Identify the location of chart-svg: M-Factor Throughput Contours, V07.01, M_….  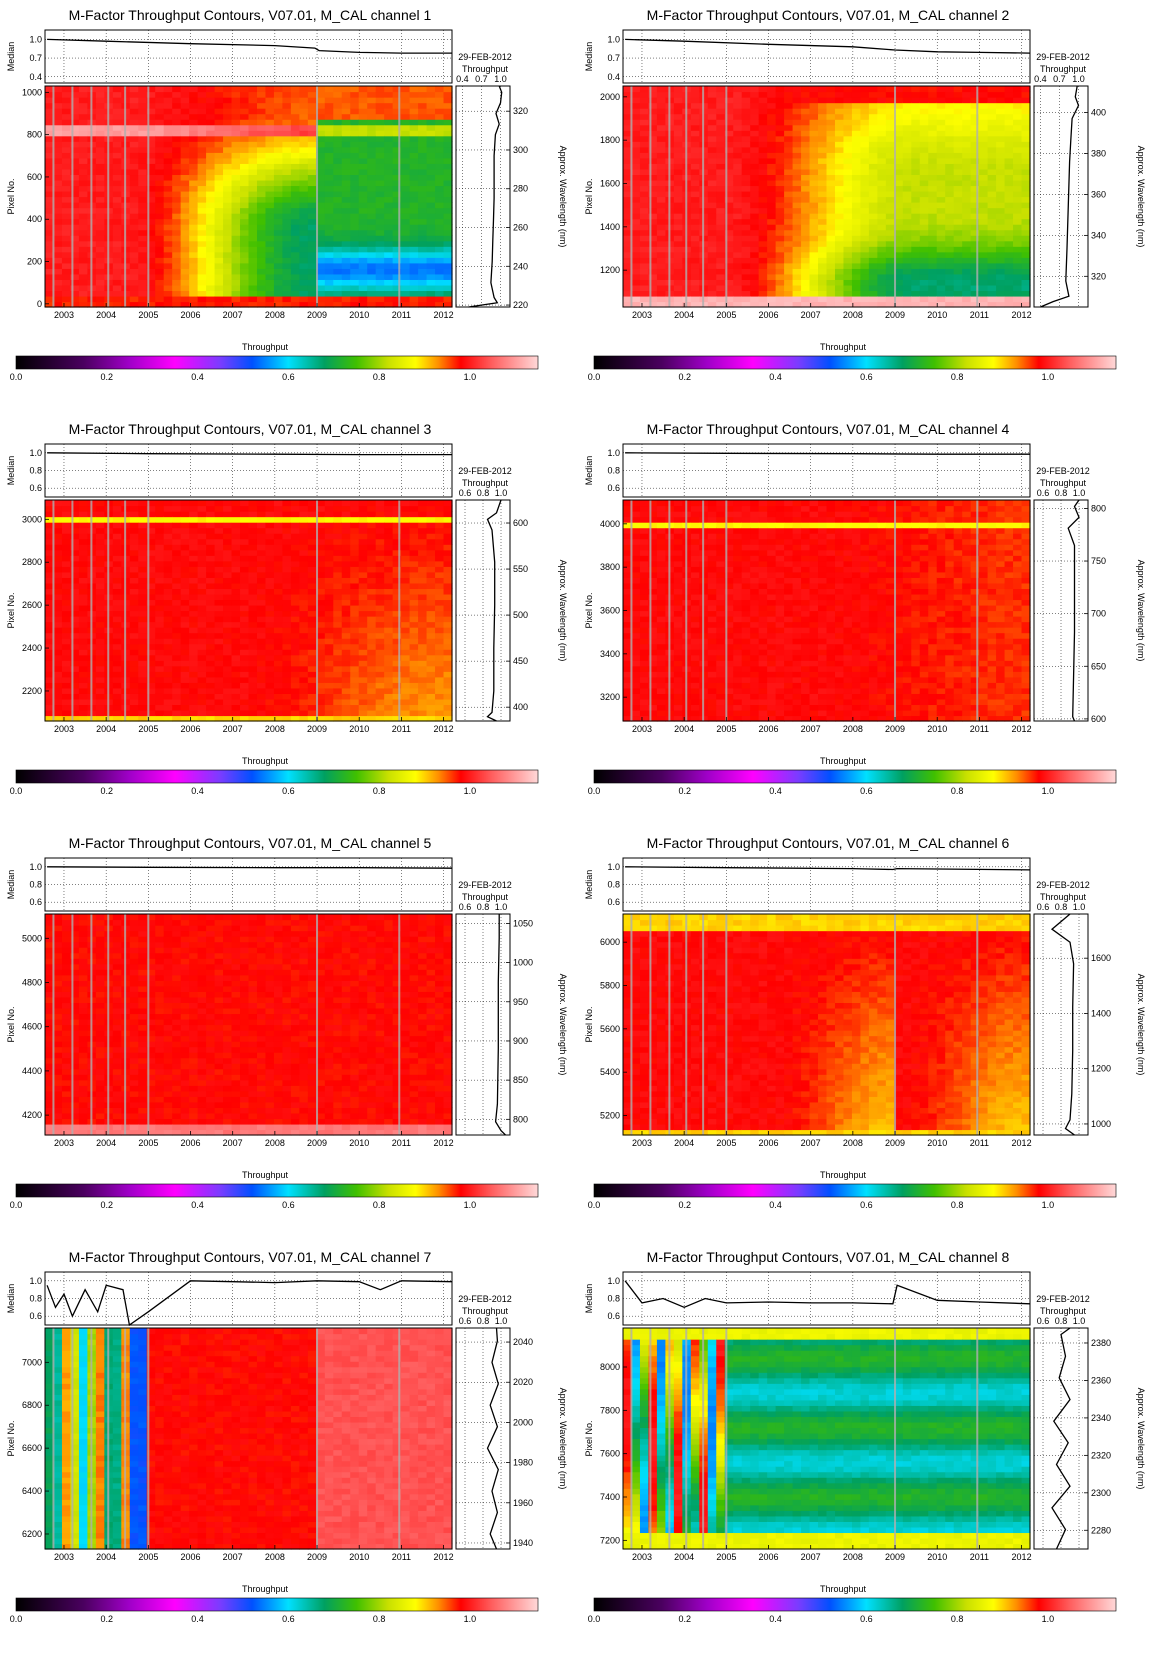
(287, 608).